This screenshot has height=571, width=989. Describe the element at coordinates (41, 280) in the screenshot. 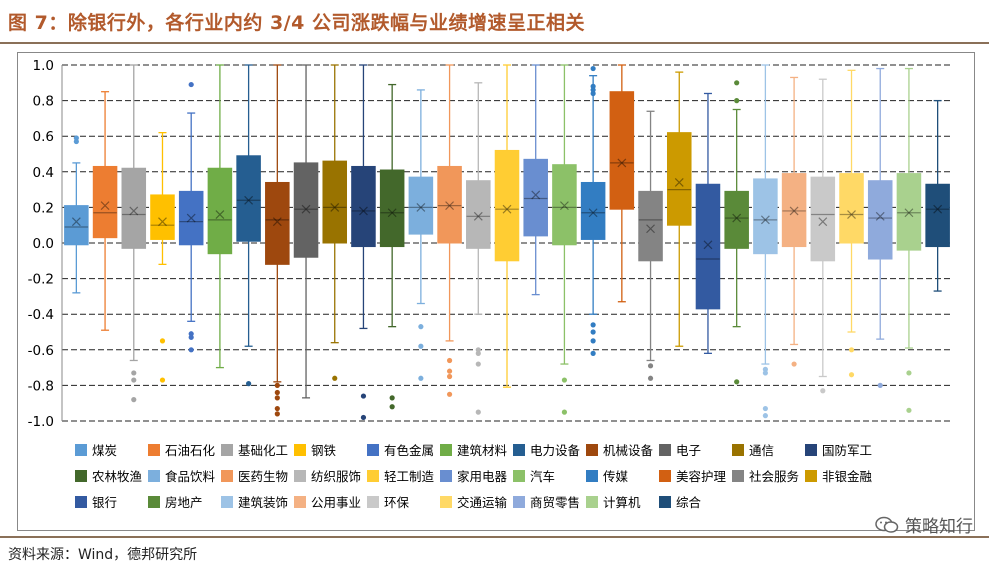

I see `y-tick-label: -0.2` at that location.